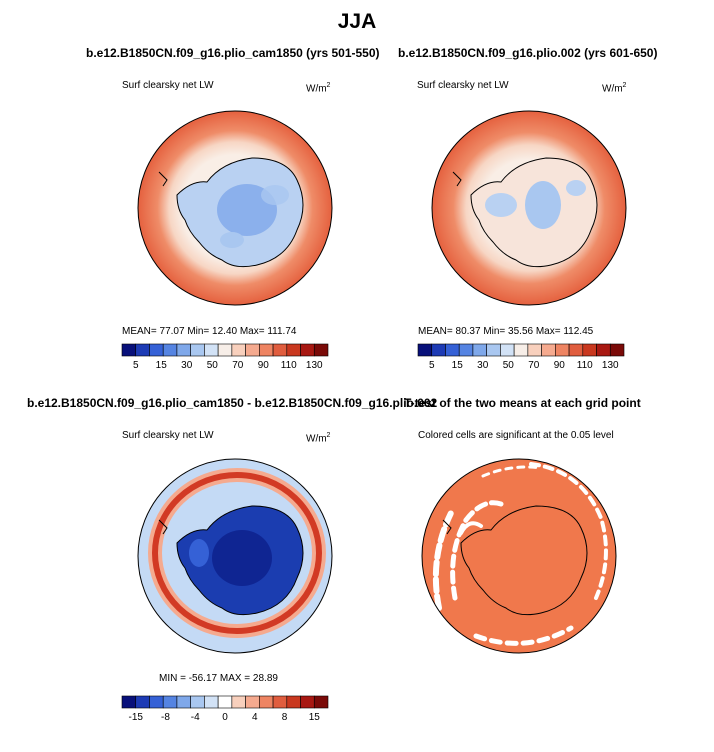 The height and width of the screenshot is (752, 714). I want to click on panel-2-colorbar: 5 15 30 50 70 90 110 130, so click(521, 357).